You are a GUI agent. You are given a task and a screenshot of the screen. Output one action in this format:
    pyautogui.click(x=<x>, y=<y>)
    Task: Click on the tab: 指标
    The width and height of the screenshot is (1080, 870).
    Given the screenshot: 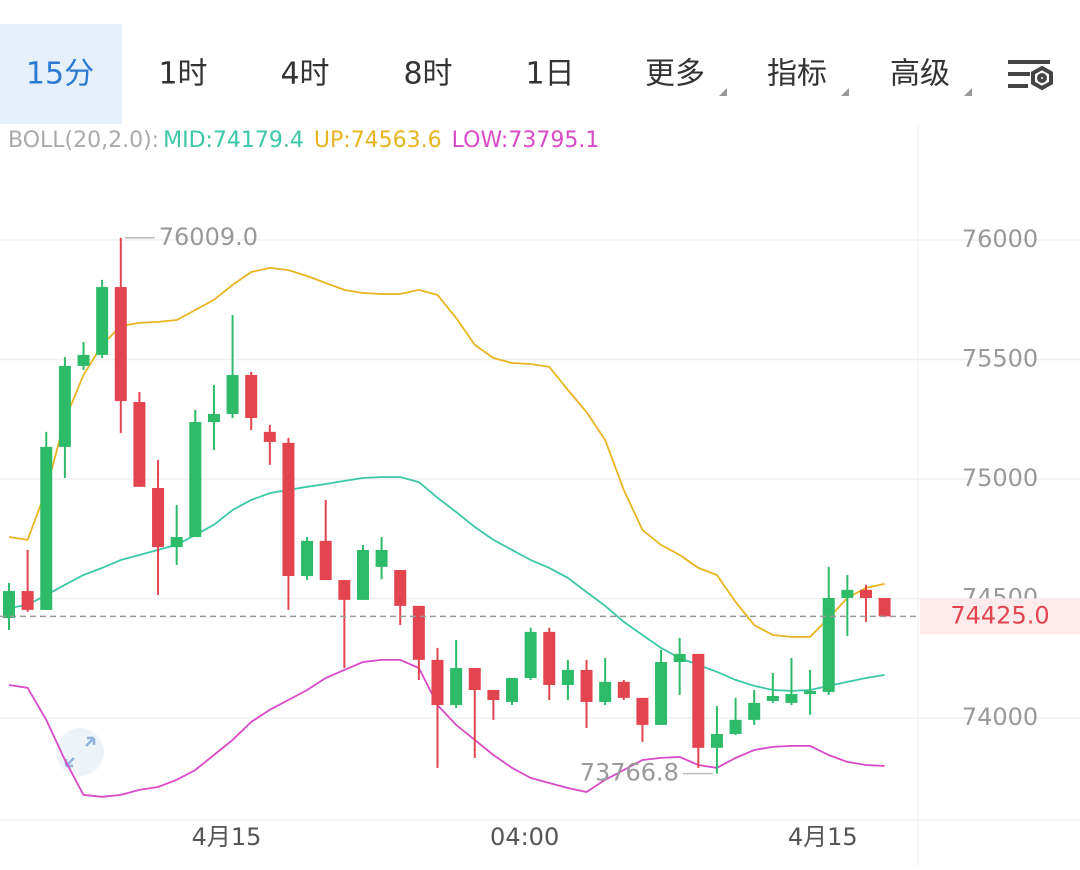 What is the action you would take?
    pyautogui.click(x=808, y=77)
    